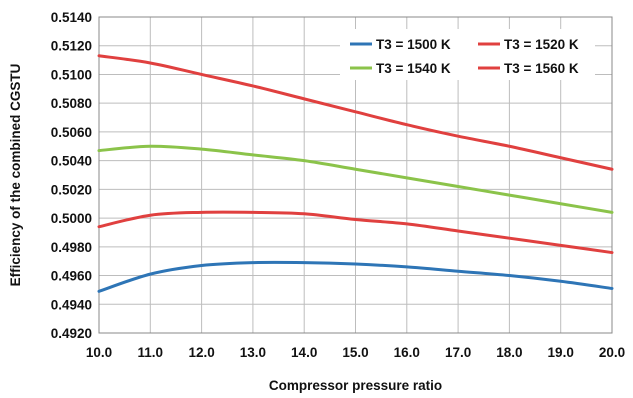 Image resolution: width=633 pixels, height=398 pixels. What do you see at coordinates (71, 189) in the screenshot?
I see `y-tick-label: 0.5020` at bounding box center [71, 189].